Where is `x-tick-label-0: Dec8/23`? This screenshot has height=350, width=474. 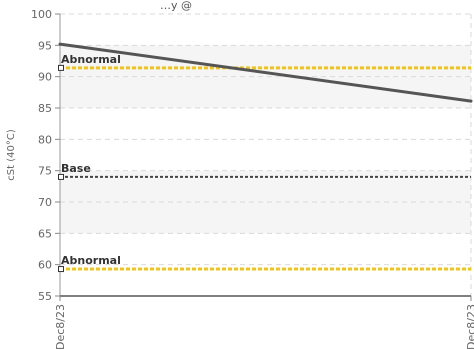 x-tick-label-0: Dec8/23 is located at coordinates (60, 327).